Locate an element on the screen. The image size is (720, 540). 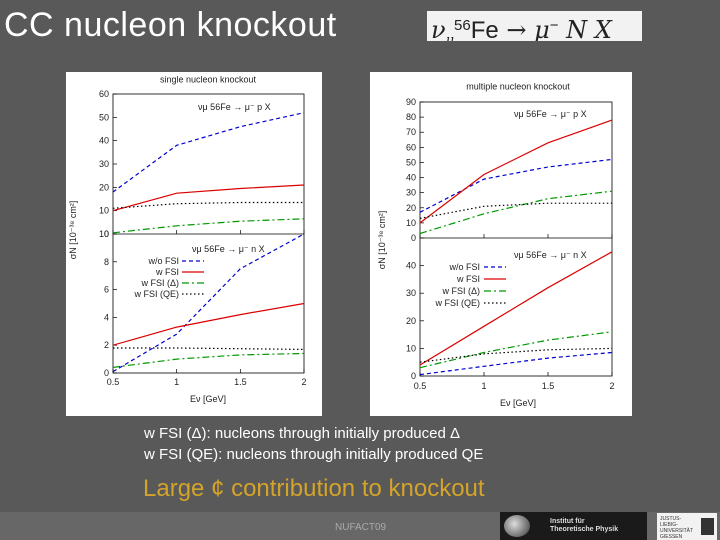
y-tick-label: 70 is located at coordinates (411, 132).